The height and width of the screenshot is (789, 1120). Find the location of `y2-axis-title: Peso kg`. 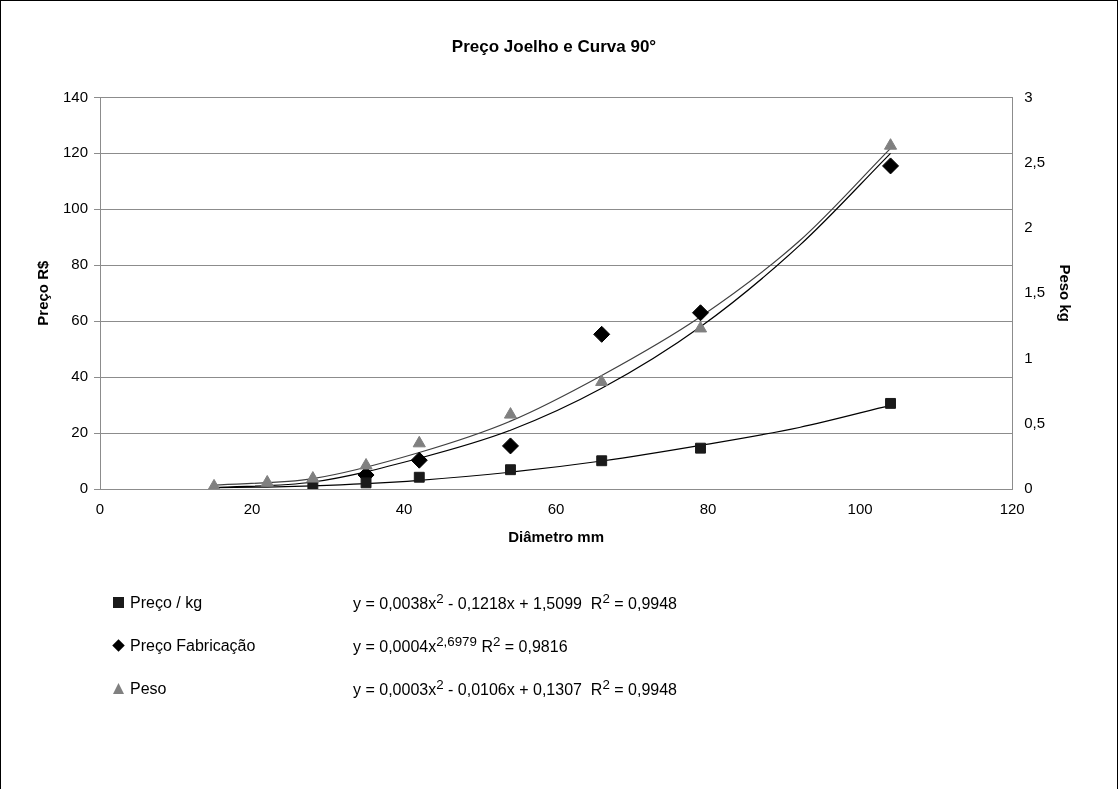

y2-axis-title: Peso kg is located at coordinates (1065, 293).